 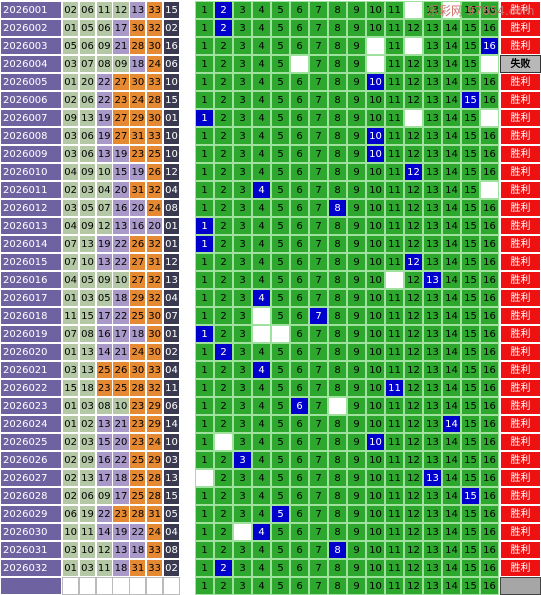 I want to click on period-cell: 2026019, so click(x=31, y=334).